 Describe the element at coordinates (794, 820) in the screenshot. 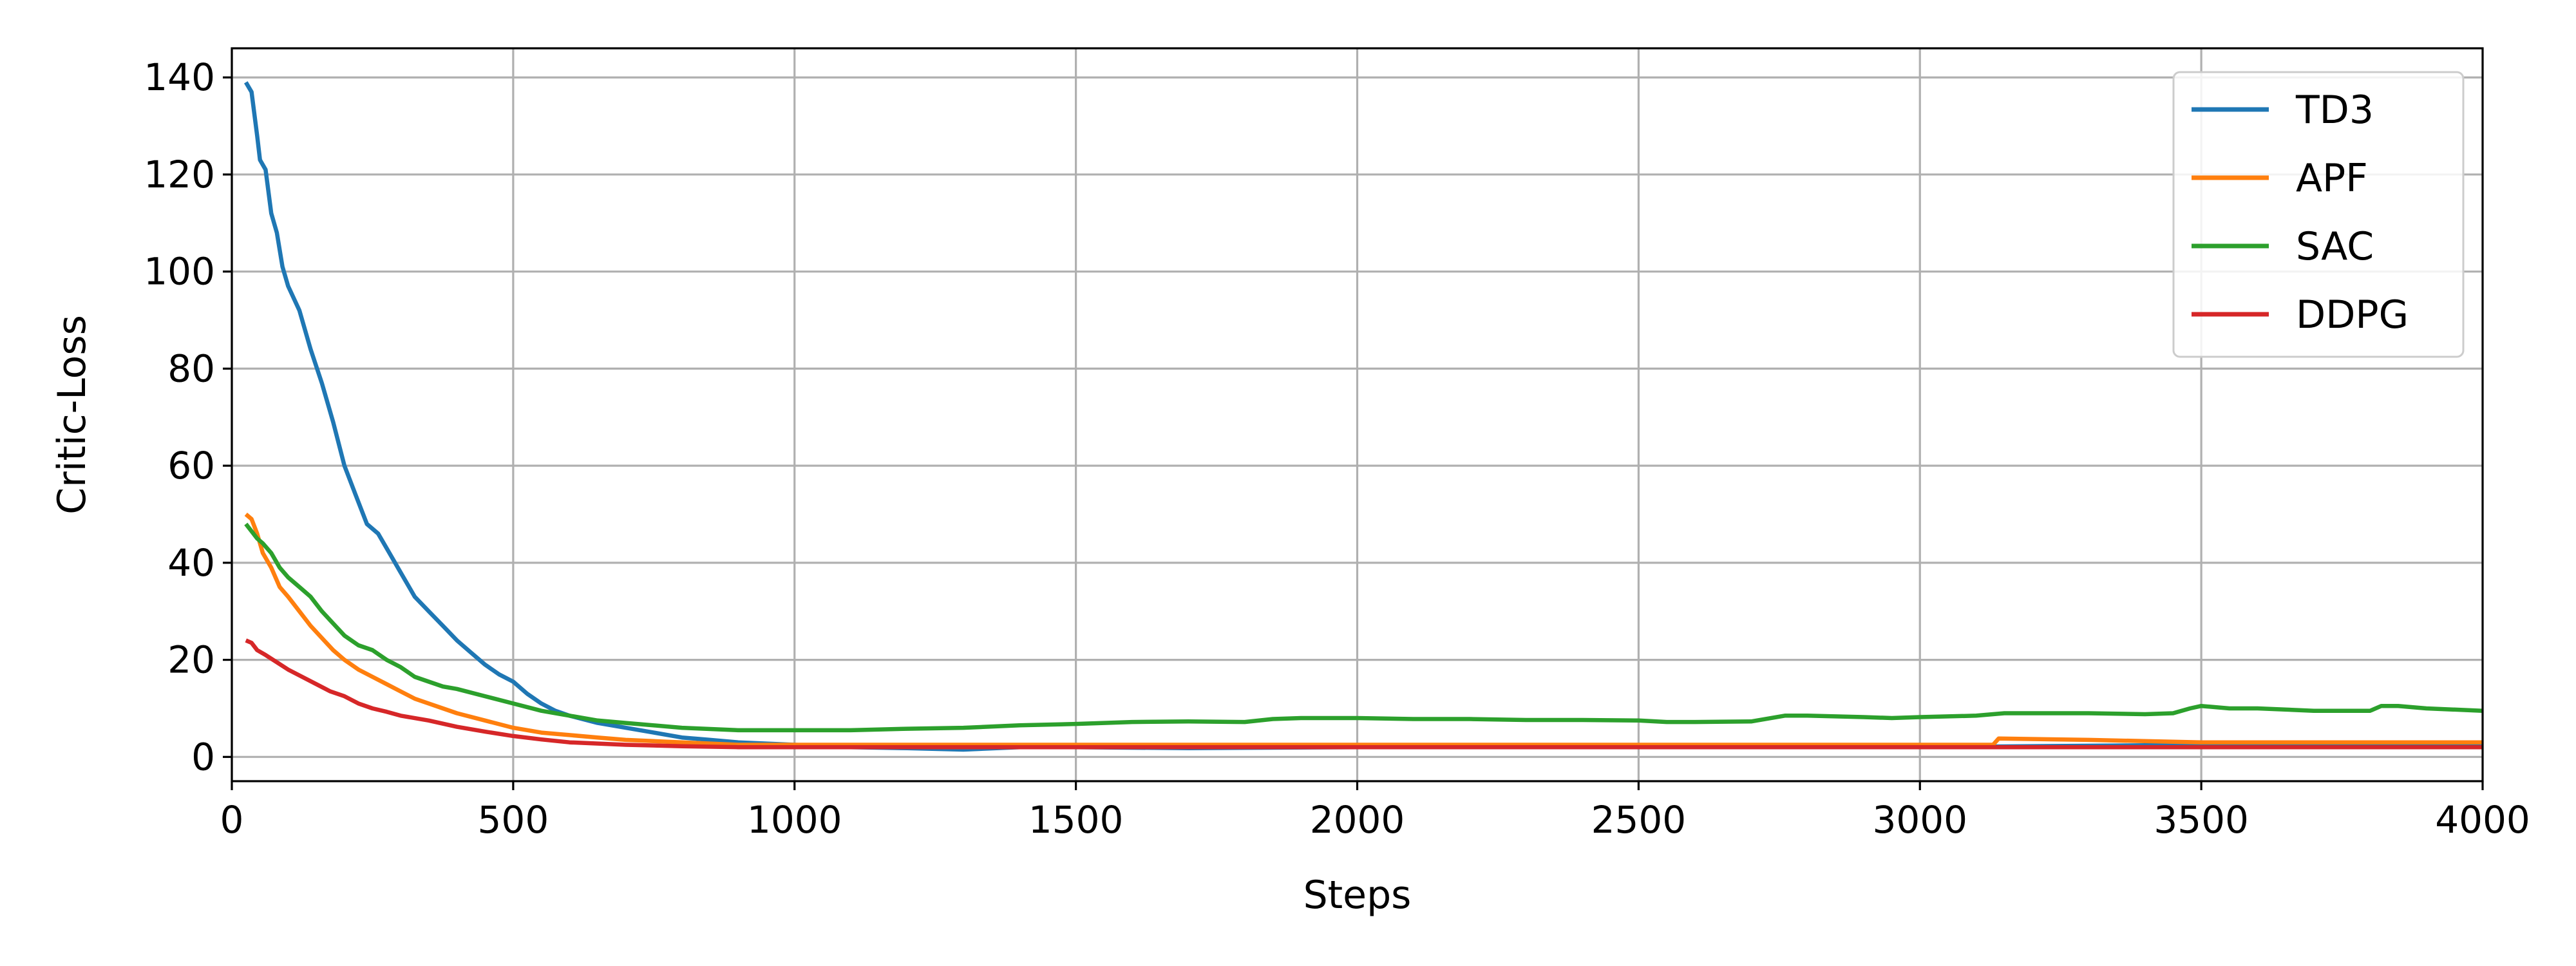

I see `x-tick-label: 1000` at that location.